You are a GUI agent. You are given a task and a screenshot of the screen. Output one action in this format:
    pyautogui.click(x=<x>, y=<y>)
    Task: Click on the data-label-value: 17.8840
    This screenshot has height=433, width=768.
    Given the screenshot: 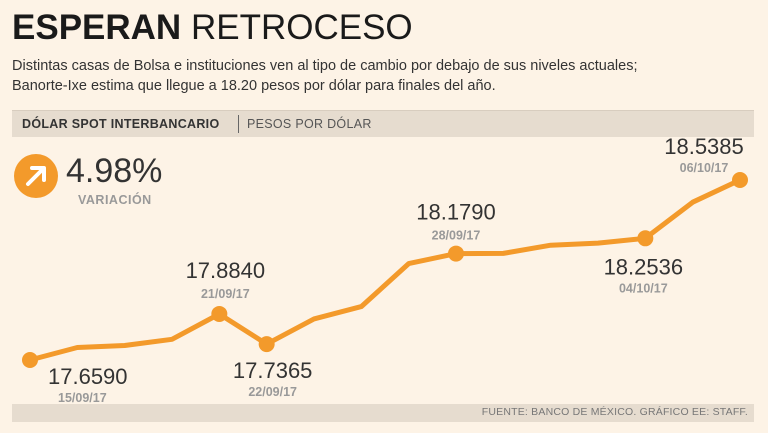 What is the action you would take?
    pyautogui.click(x=226, y=270)
    